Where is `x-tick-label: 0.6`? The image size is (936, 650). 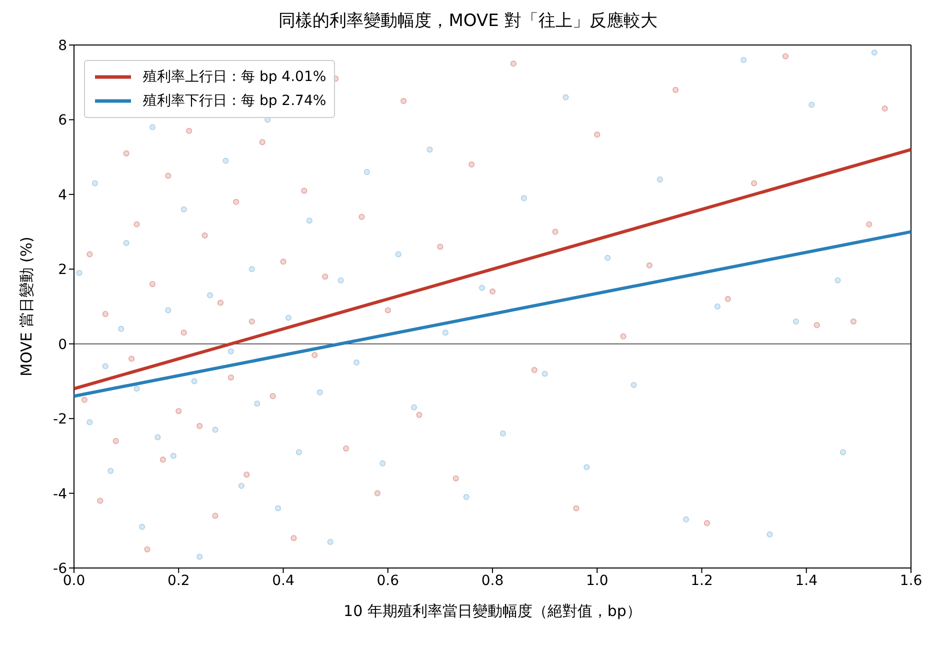
x-tick-label: 0.6 is located at coordinates (388, 580).